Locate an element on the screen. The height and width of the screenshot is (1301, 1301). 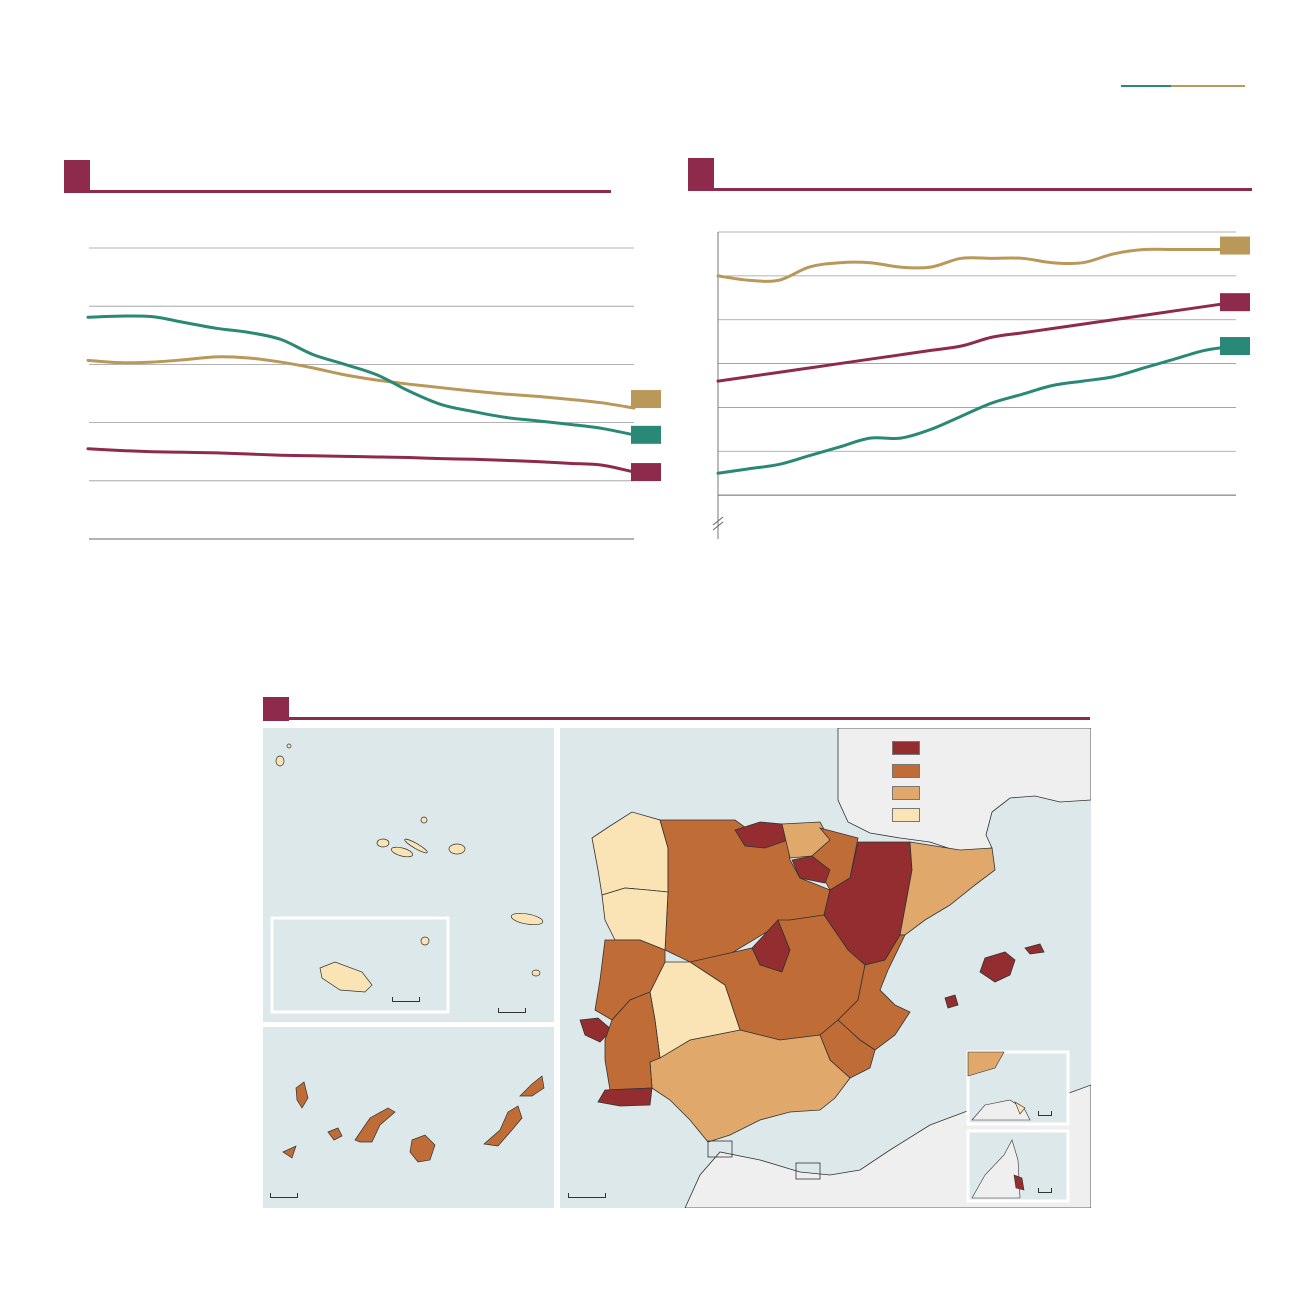
panel-1-tag is located at coordinates (77, 176).